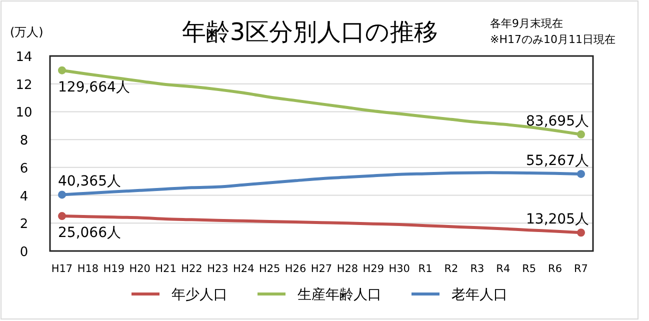  What do you see at coordinates (24, 141) in the screenshot?
I see `y-tick-label: 8` at bounding box center [24, 141].